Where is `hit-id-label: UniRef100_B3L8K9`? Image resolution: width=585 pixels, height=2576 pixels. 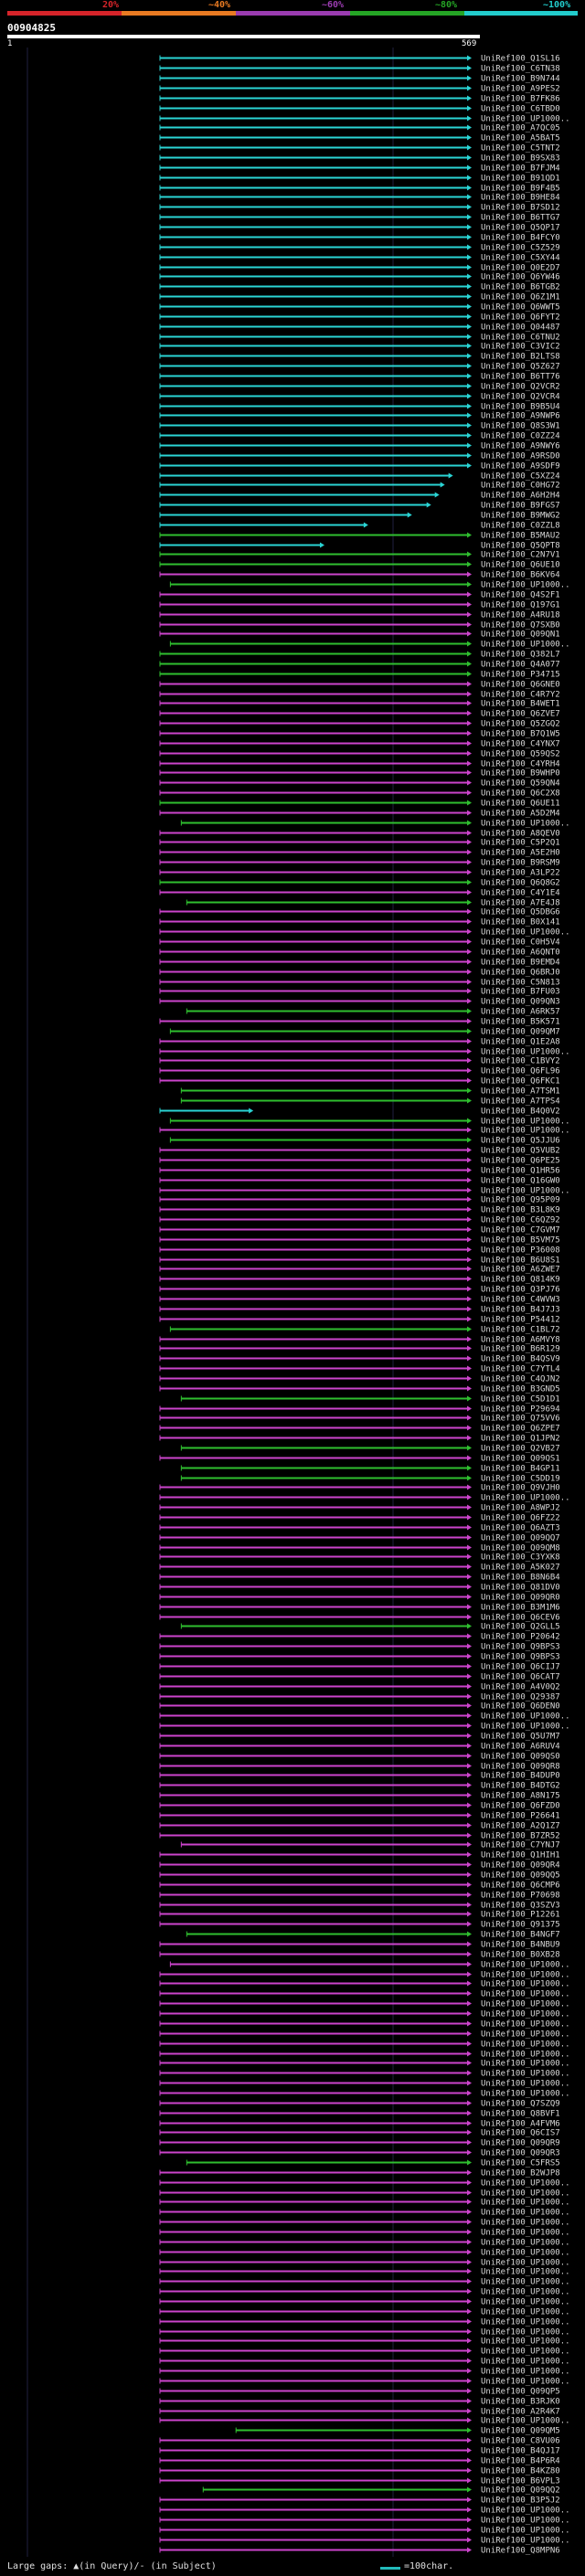
hit-id-label: UniRef100_B3L8K9 is located at coordinates (520, 1210).